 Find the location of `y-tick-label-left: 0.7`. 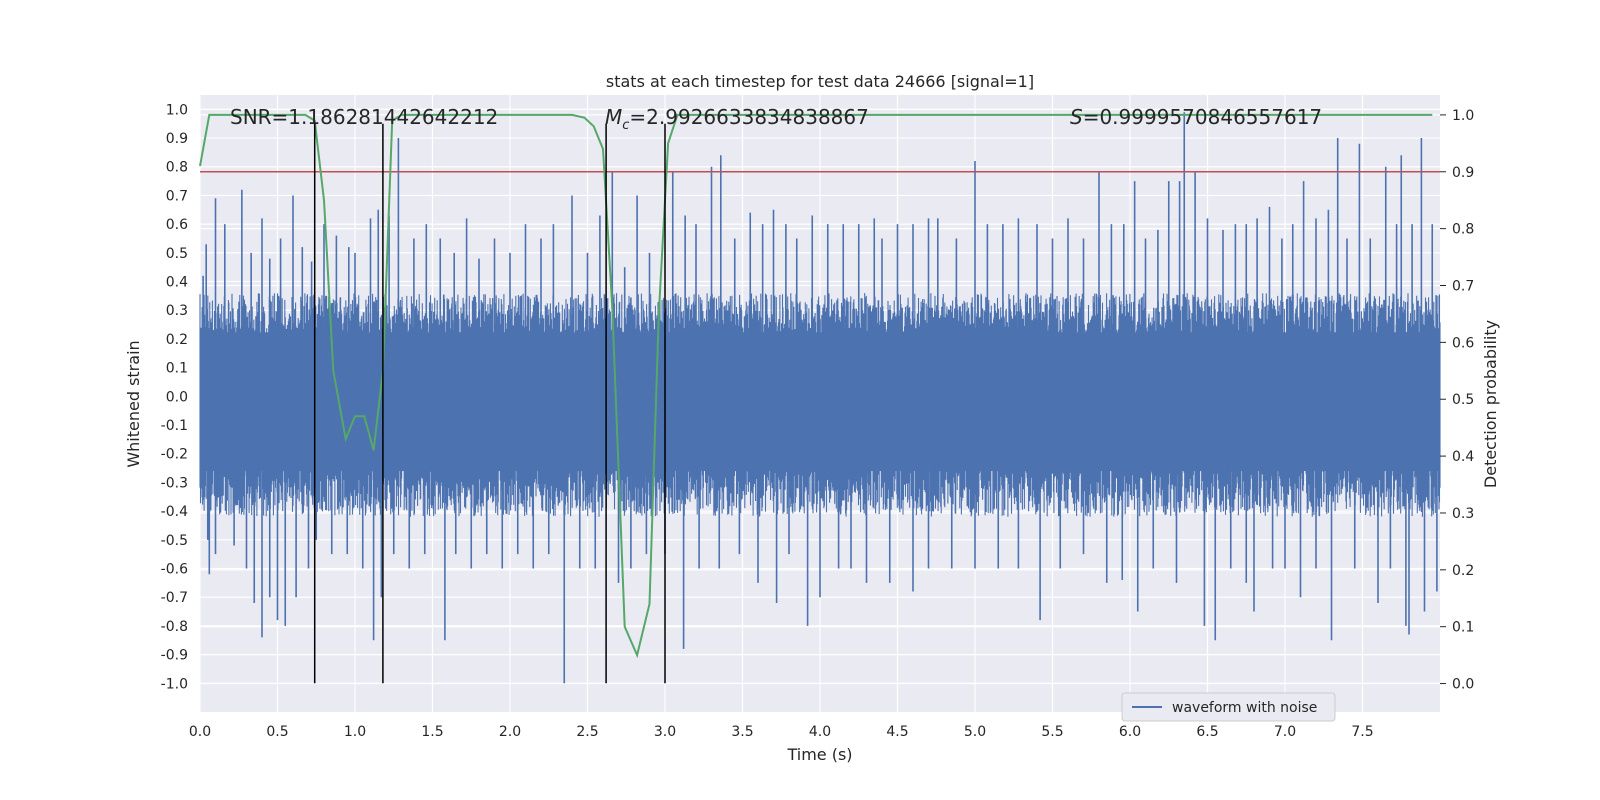

y-tick-label-left: 0.7 is located at coordinates (177, 196).